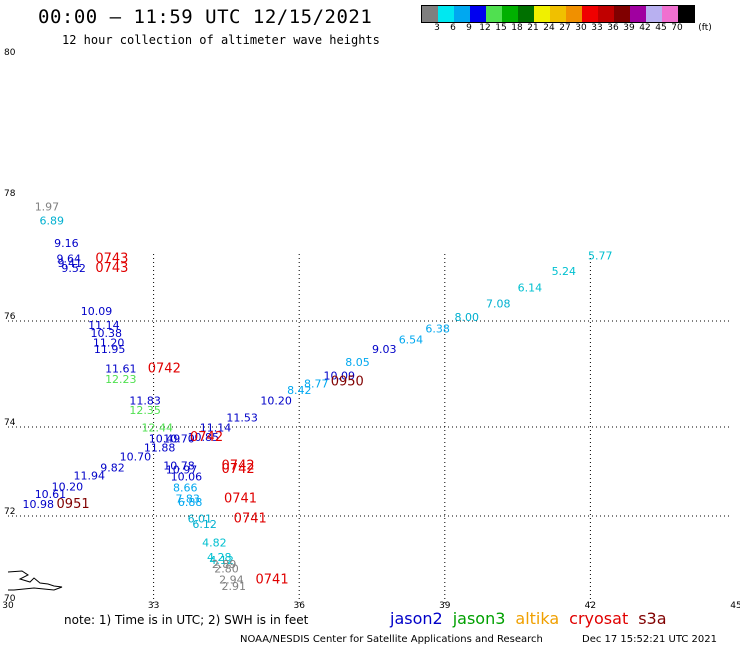  What do you see at coordinates (234, 586) in the screenshot?
I see `swh-value: 2.91` at bounding box center [234, 586].